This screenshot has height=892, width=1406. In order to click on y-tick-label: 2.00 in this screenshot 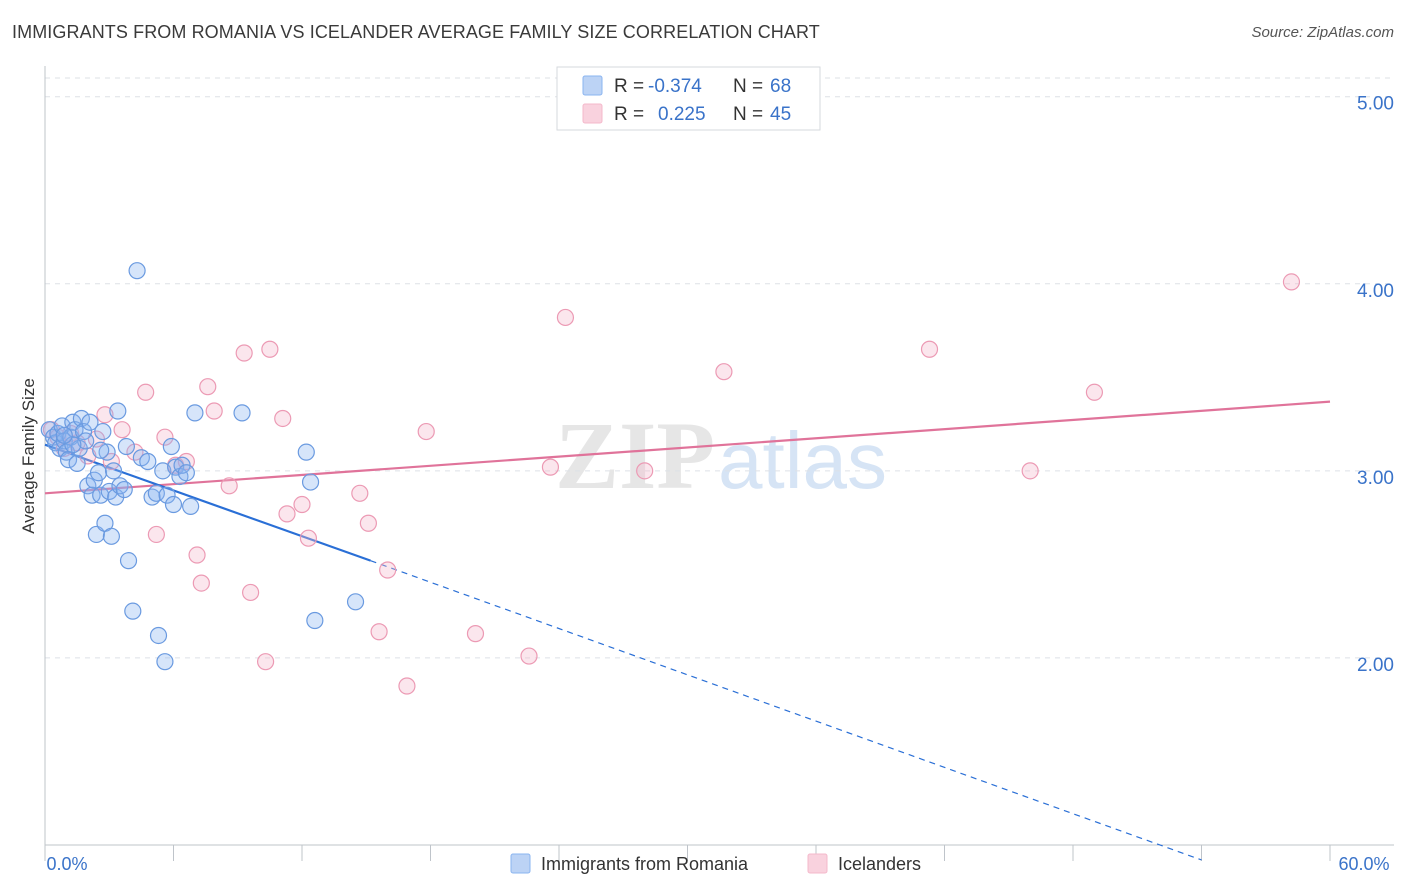, I will do `click(1375, 665)`.